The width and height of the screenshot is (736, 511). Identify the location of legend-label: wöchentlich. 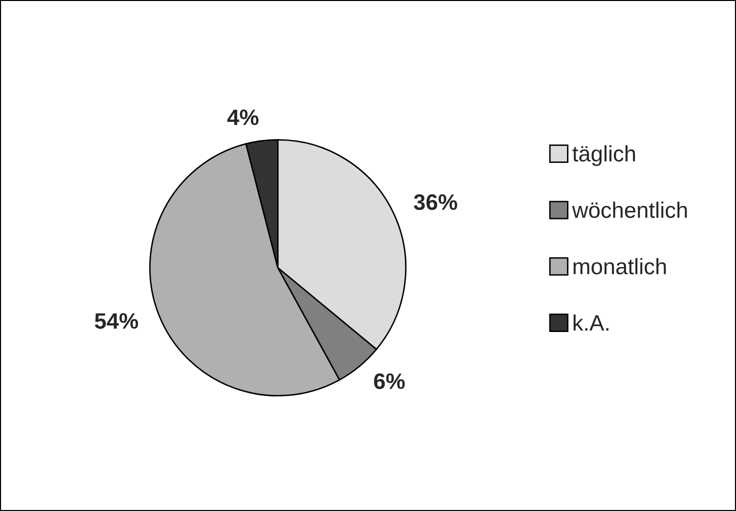
(629, 210).